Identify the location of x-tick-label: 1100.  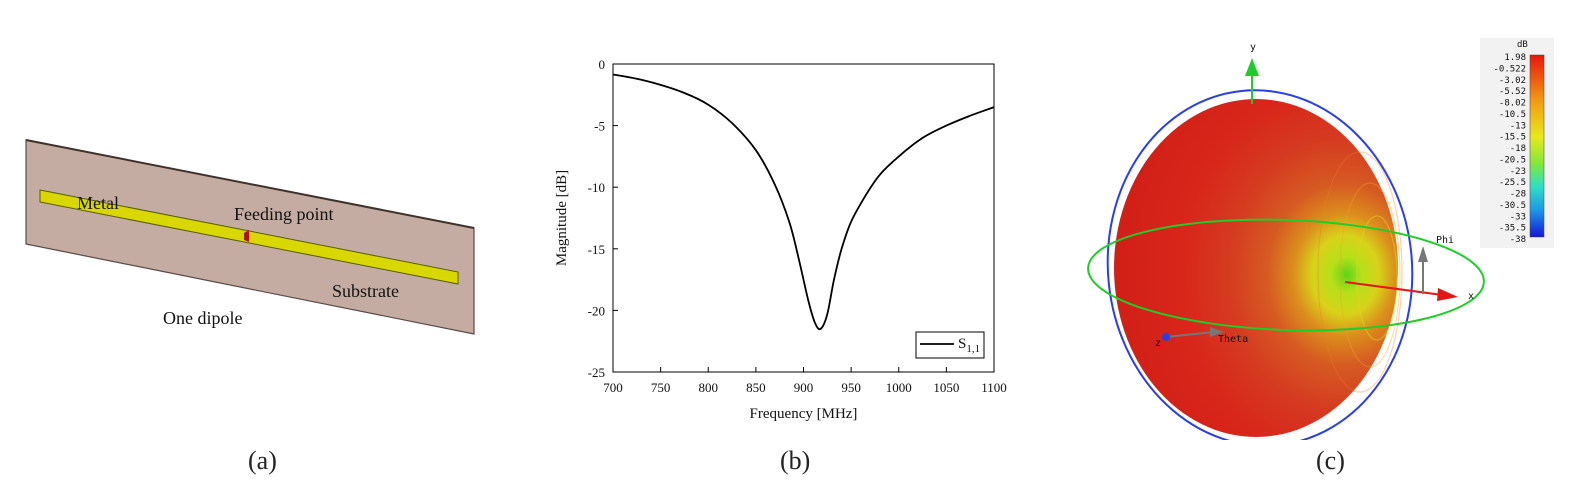
(994, 387).